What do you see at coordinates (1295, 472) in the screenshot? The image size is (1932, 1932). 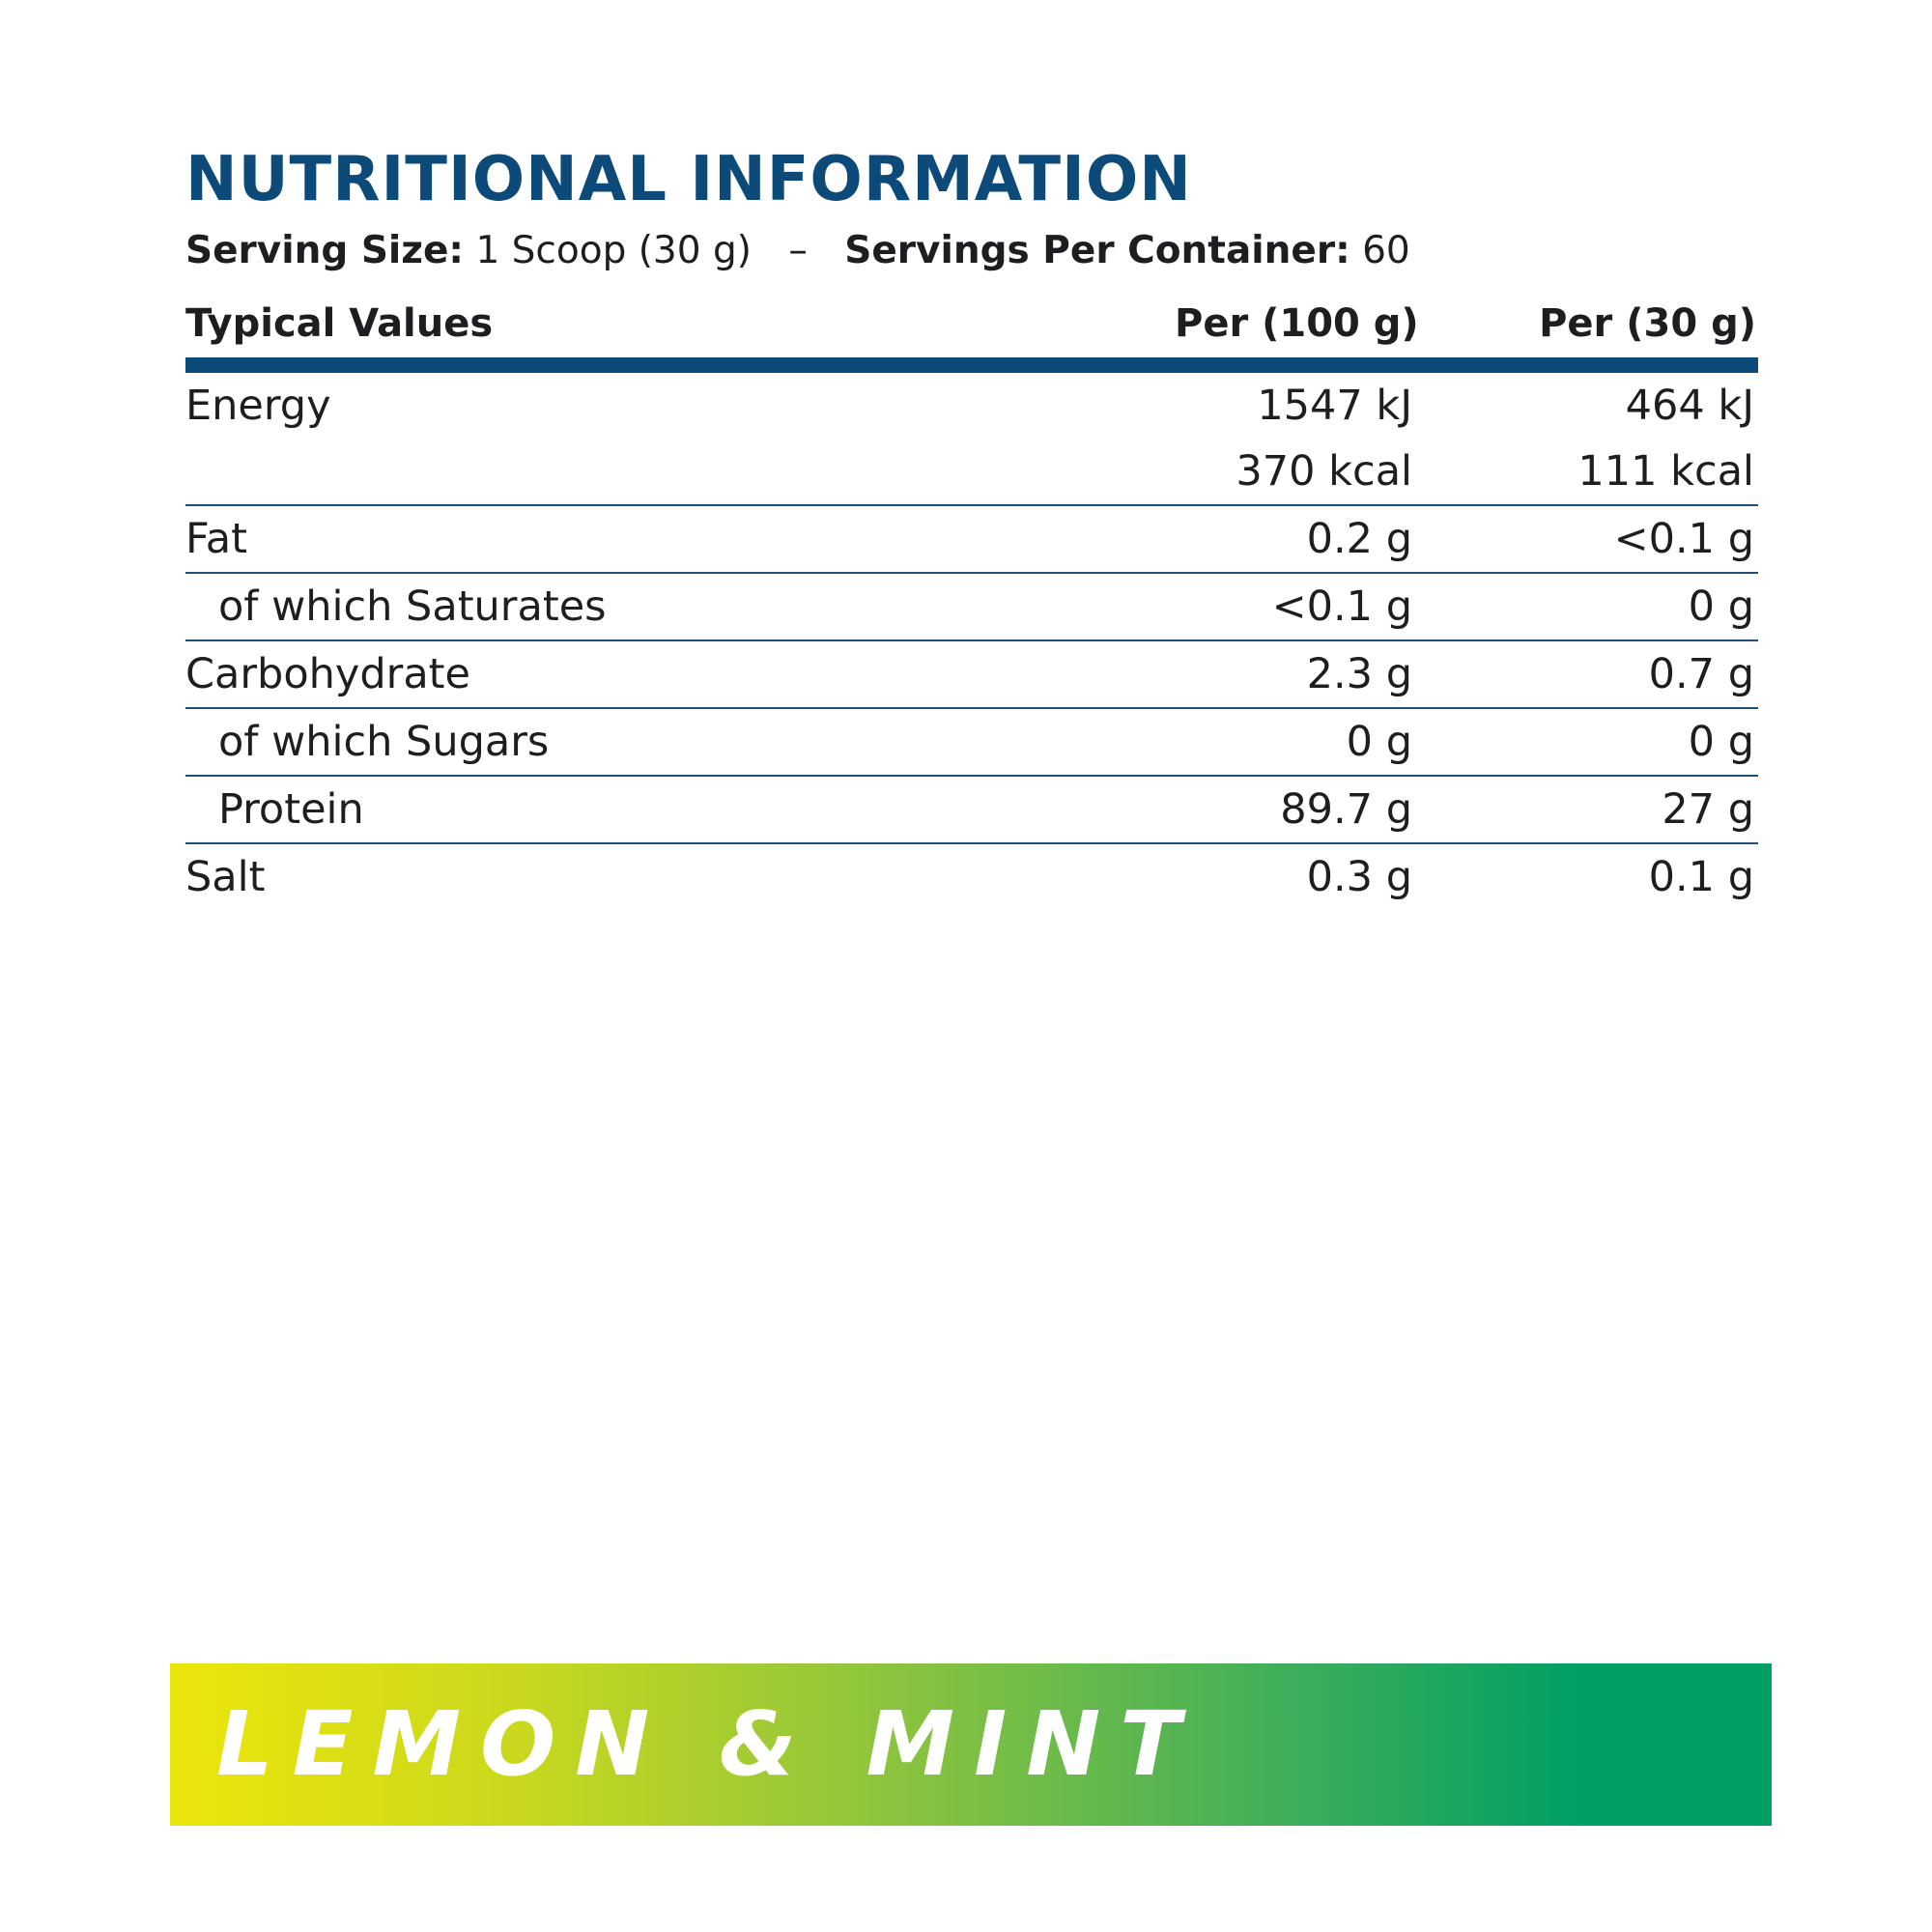 I see `value-per-100g: 370 kcal` at bounding box center [1295, 472].